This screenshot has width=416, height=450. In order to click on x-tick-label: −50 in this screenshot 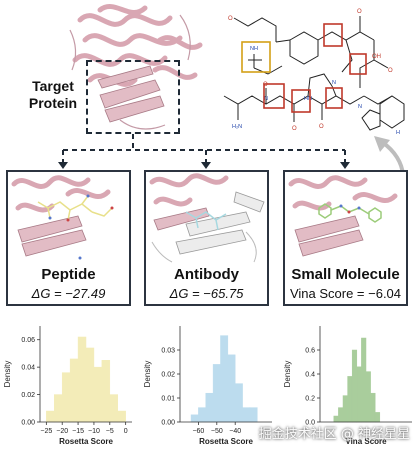, I will do `click(217, 431)`.